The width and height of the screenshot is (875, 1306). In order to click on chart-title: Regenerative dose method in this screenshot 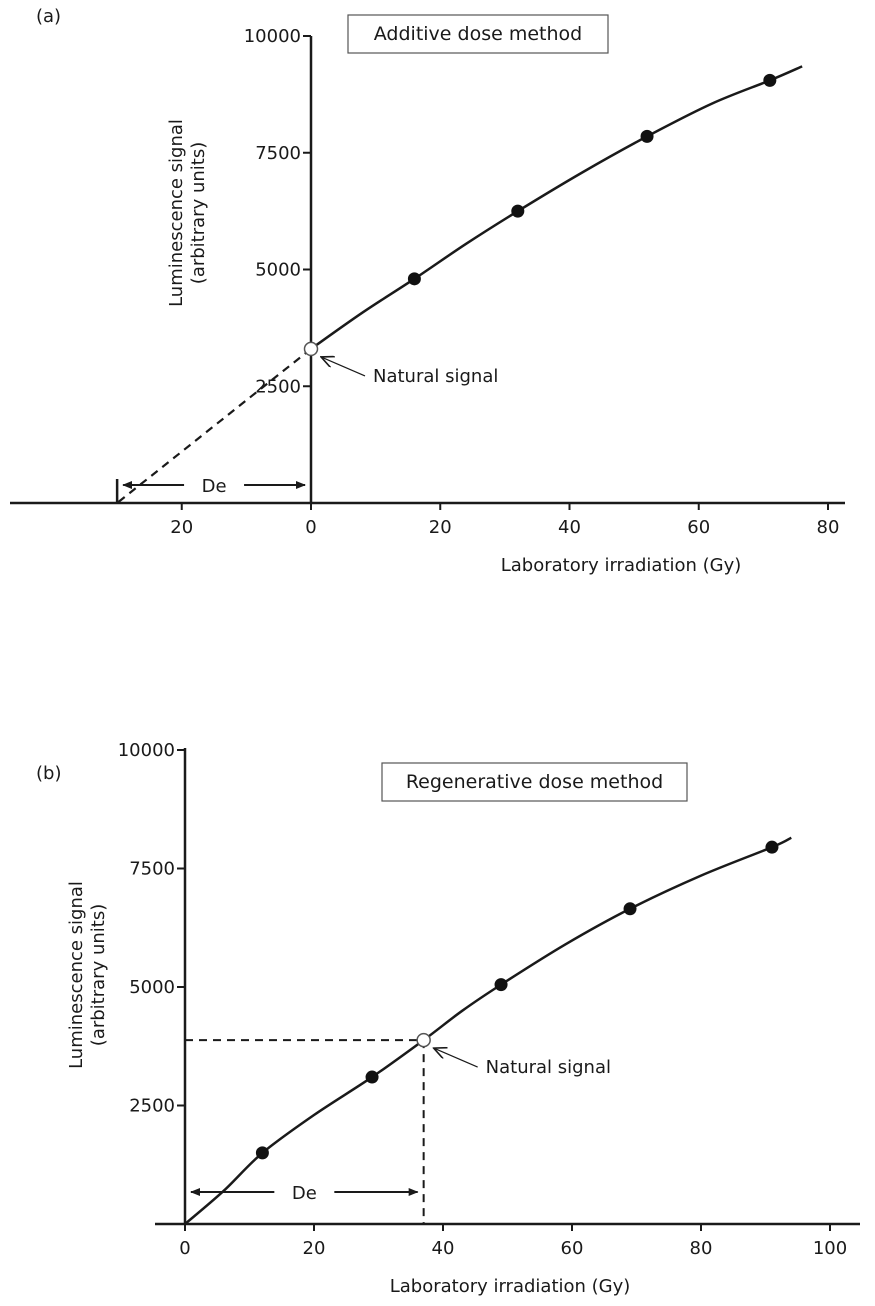, I will do `click(534, 782)`.